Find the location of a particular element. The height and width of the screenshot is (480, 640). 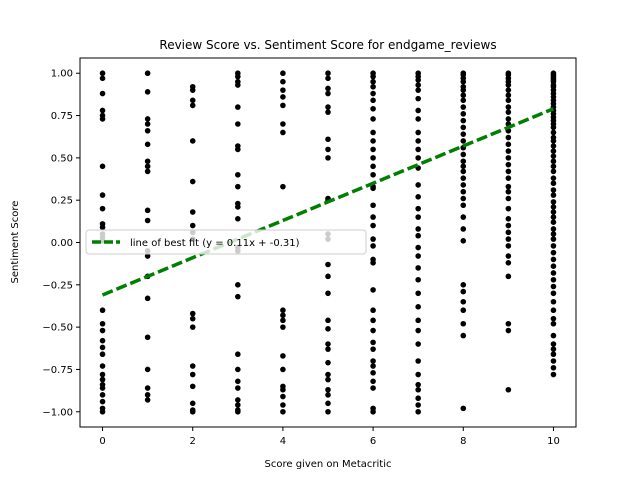

y-axis-ticks: −1.00 −0.75 −0.50 −0.25 0.00 0.25 0.50 0.75 1.00 is located at coordinates (61, 243).